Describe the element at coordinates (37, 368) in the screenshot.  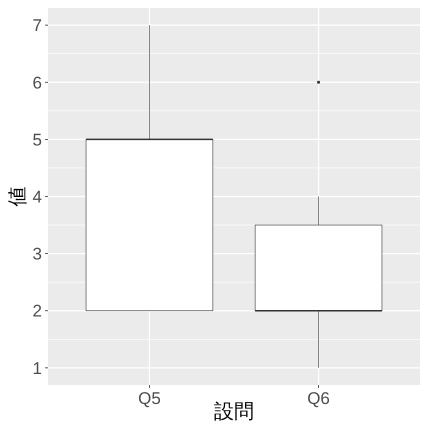
I see `y-tick-label: 1` at that location.